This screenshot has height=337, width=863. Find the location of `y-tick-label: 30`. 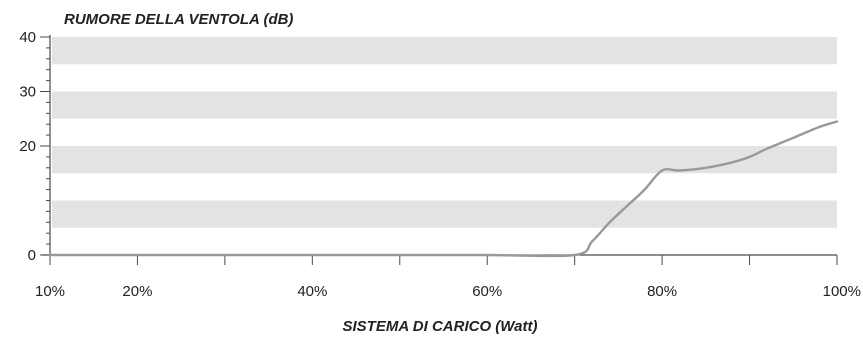

y-tick-label: 30 is located at coordinates (27, 92).